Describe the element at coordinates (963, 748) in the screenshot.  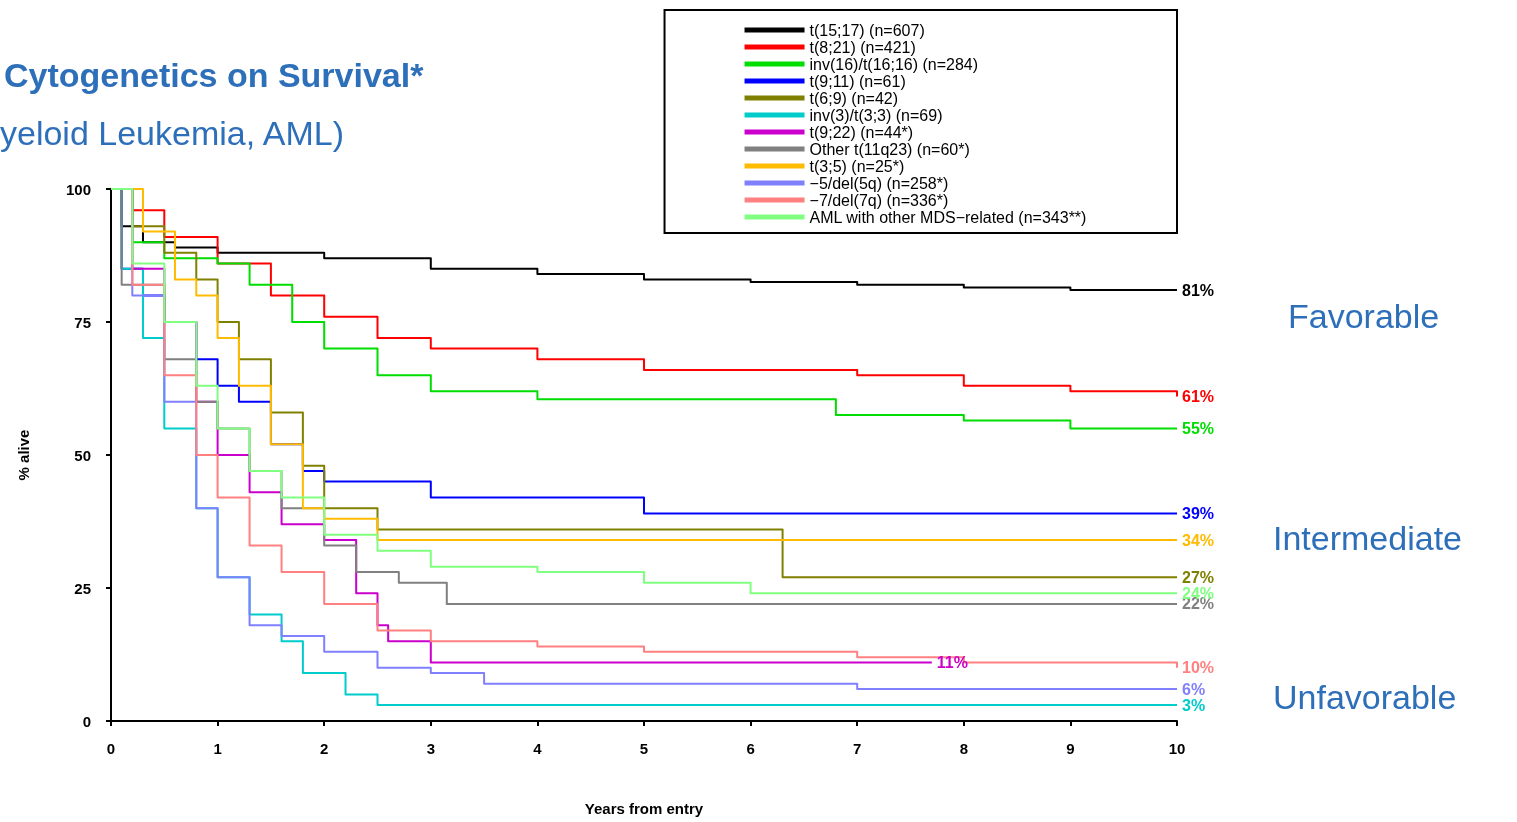
I see `x-tick-label: 8` at that location.